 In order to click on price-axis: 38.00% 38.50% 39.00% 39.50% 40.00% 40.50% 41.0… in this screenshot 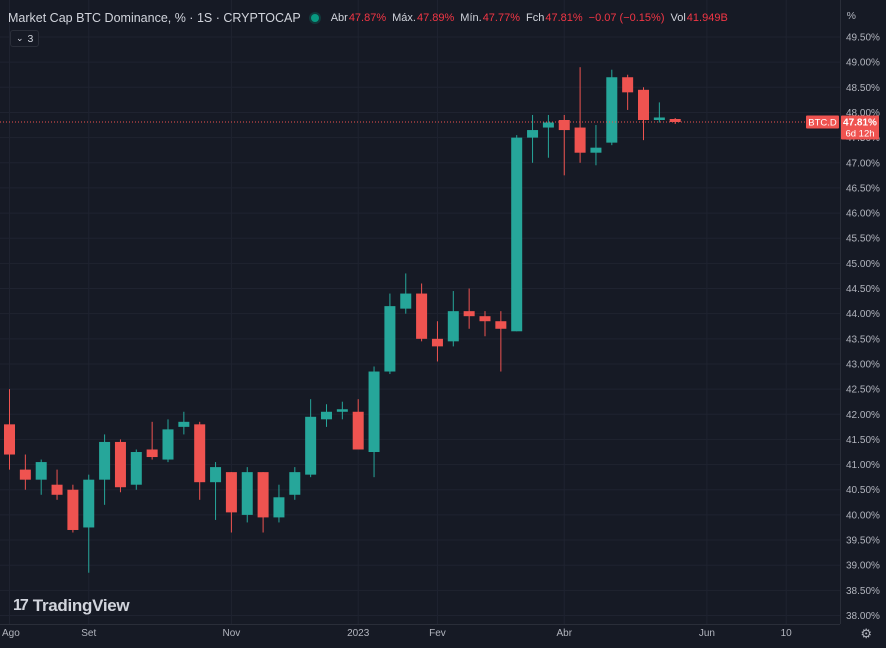, I will do `click(863, 328)`.